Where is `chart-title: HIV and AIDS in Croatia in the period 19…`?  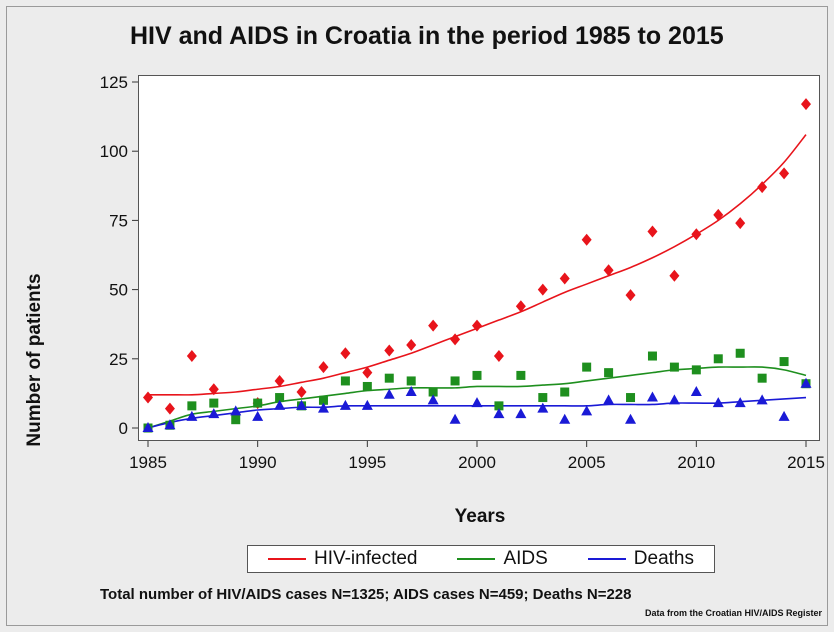 chart-title: HIV and AIDS in Croatia in the period 19… is located at coordinates (427, 36).